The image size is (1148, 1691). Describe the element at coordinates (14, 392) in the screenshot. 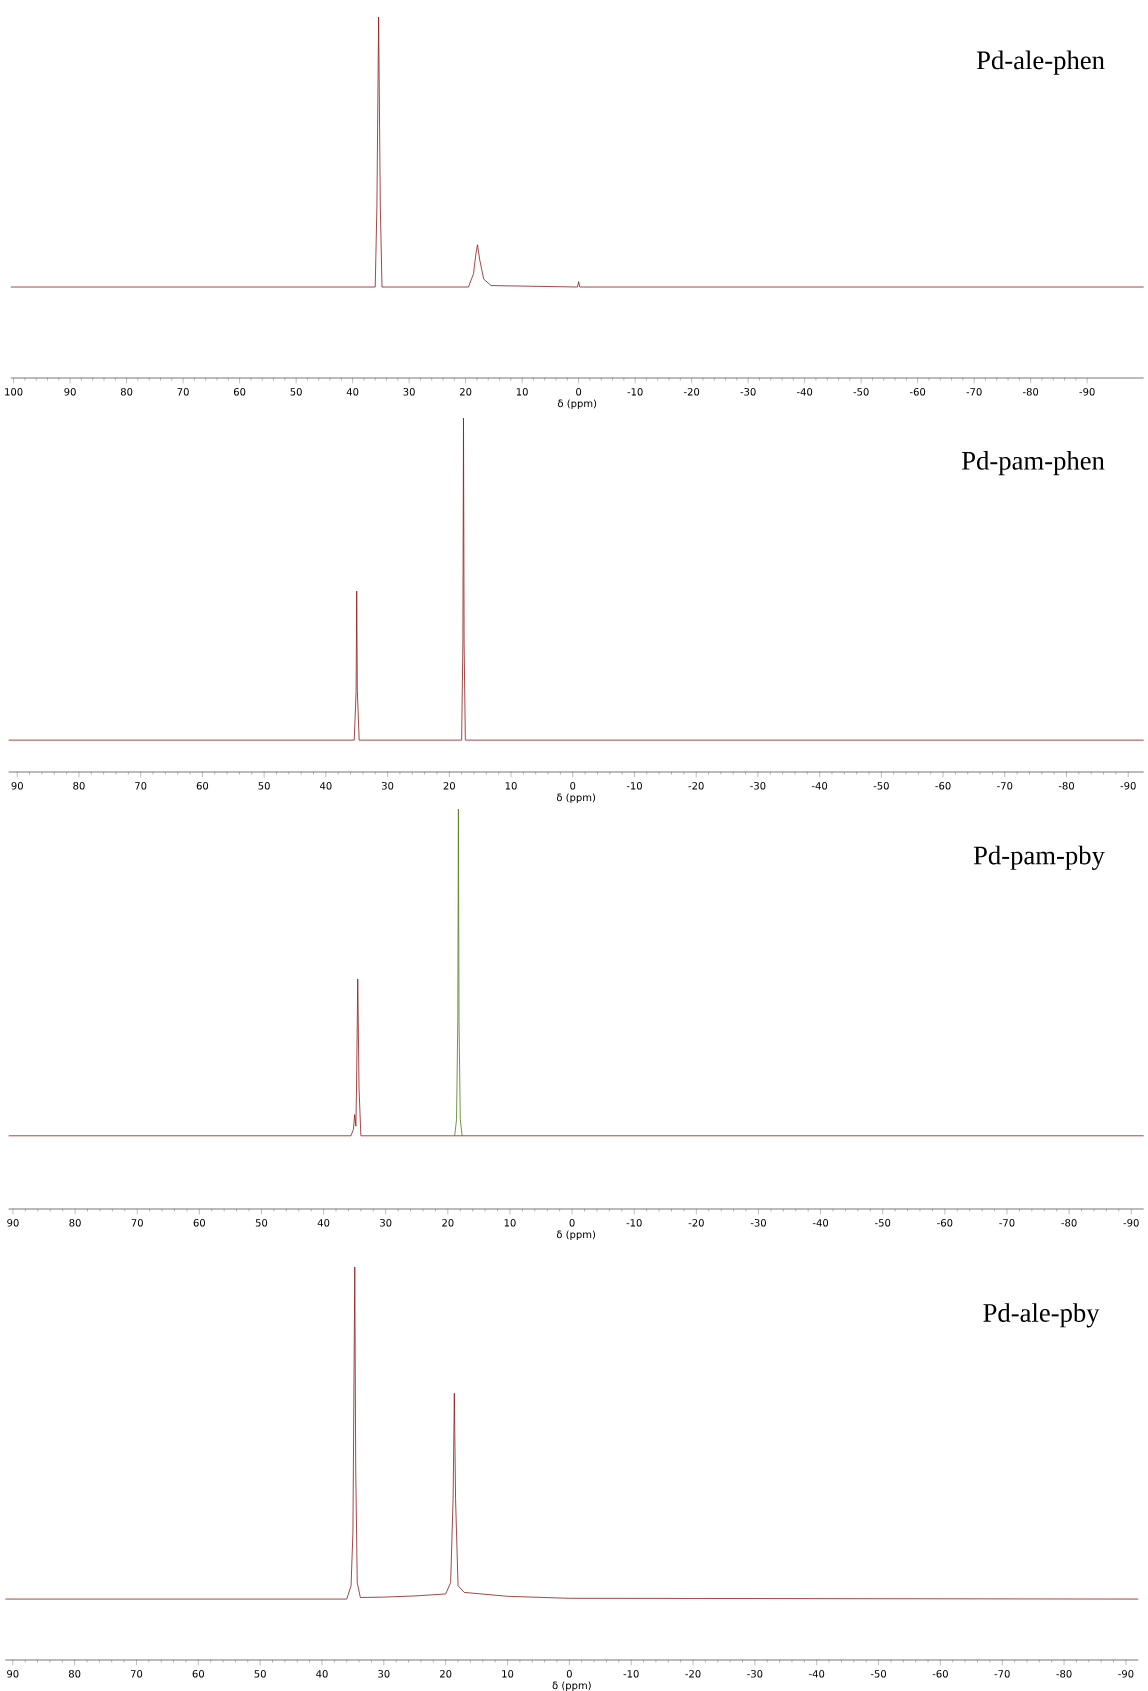

I see `x-tick-label: 100` at that location.